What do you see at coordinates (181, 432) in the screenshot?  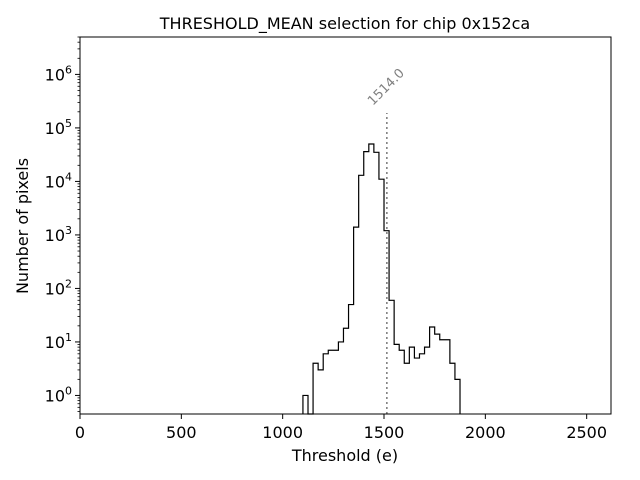 I see `x-tick-label: 500` at bounding box center [181, 432].